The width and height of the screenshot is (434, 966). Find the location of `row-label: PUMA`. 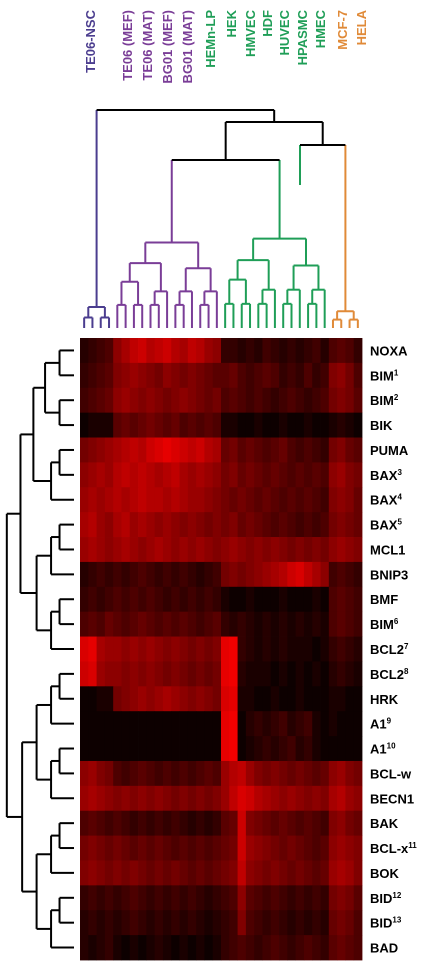

row-label: PUMA is located at coordinates (389, 450).